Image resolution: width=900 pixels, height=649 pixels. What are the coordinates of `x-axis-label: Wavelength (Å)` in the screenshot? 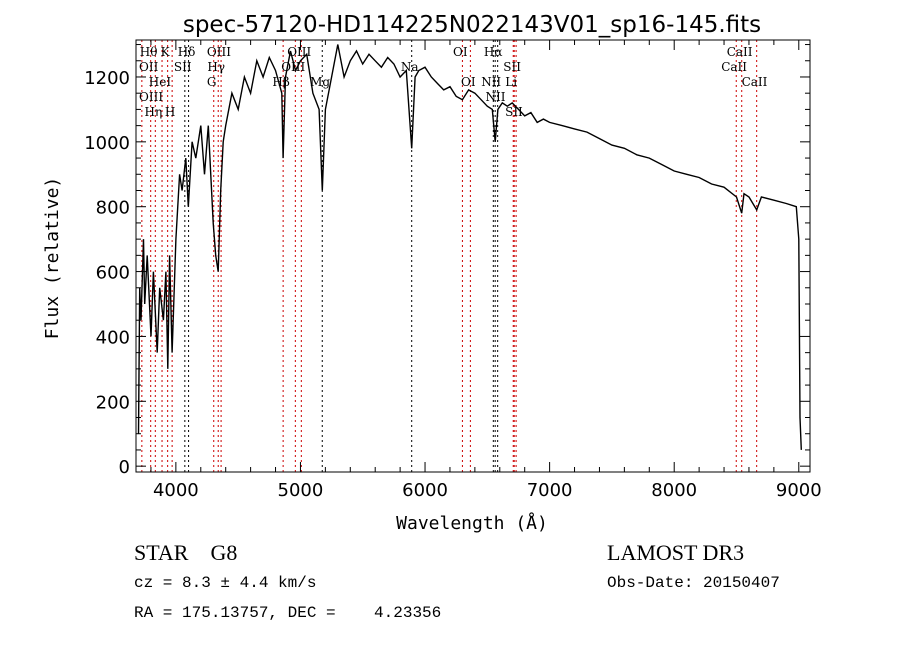 It's located at (472, 523).